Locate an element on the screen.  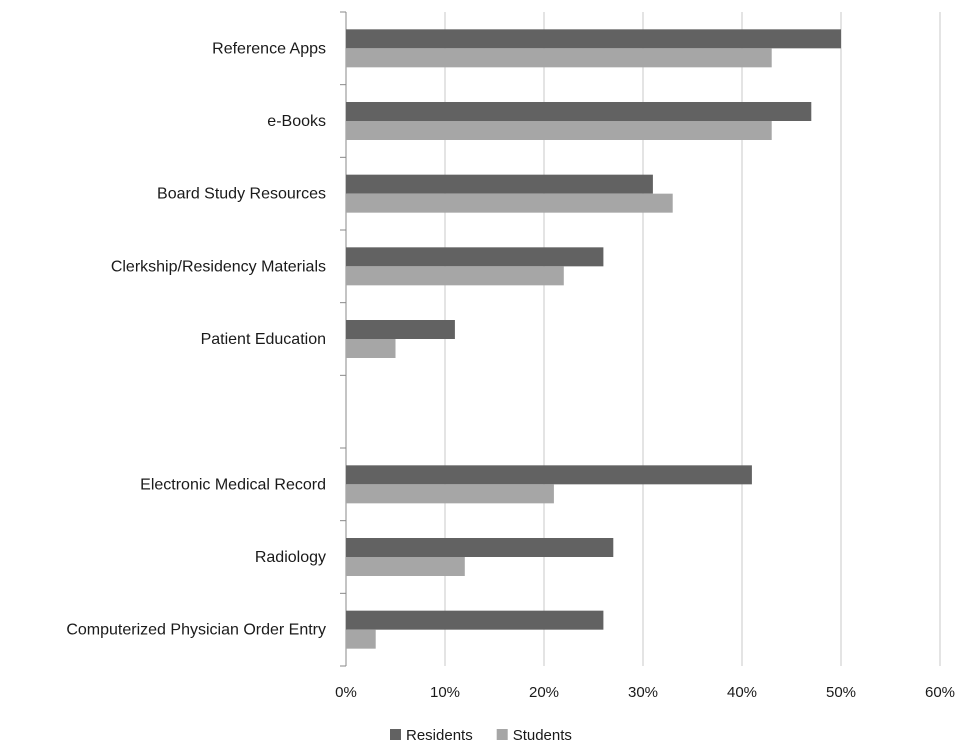
category-label: Computerized Physician Order Entry is located at coordinates (196, 630).